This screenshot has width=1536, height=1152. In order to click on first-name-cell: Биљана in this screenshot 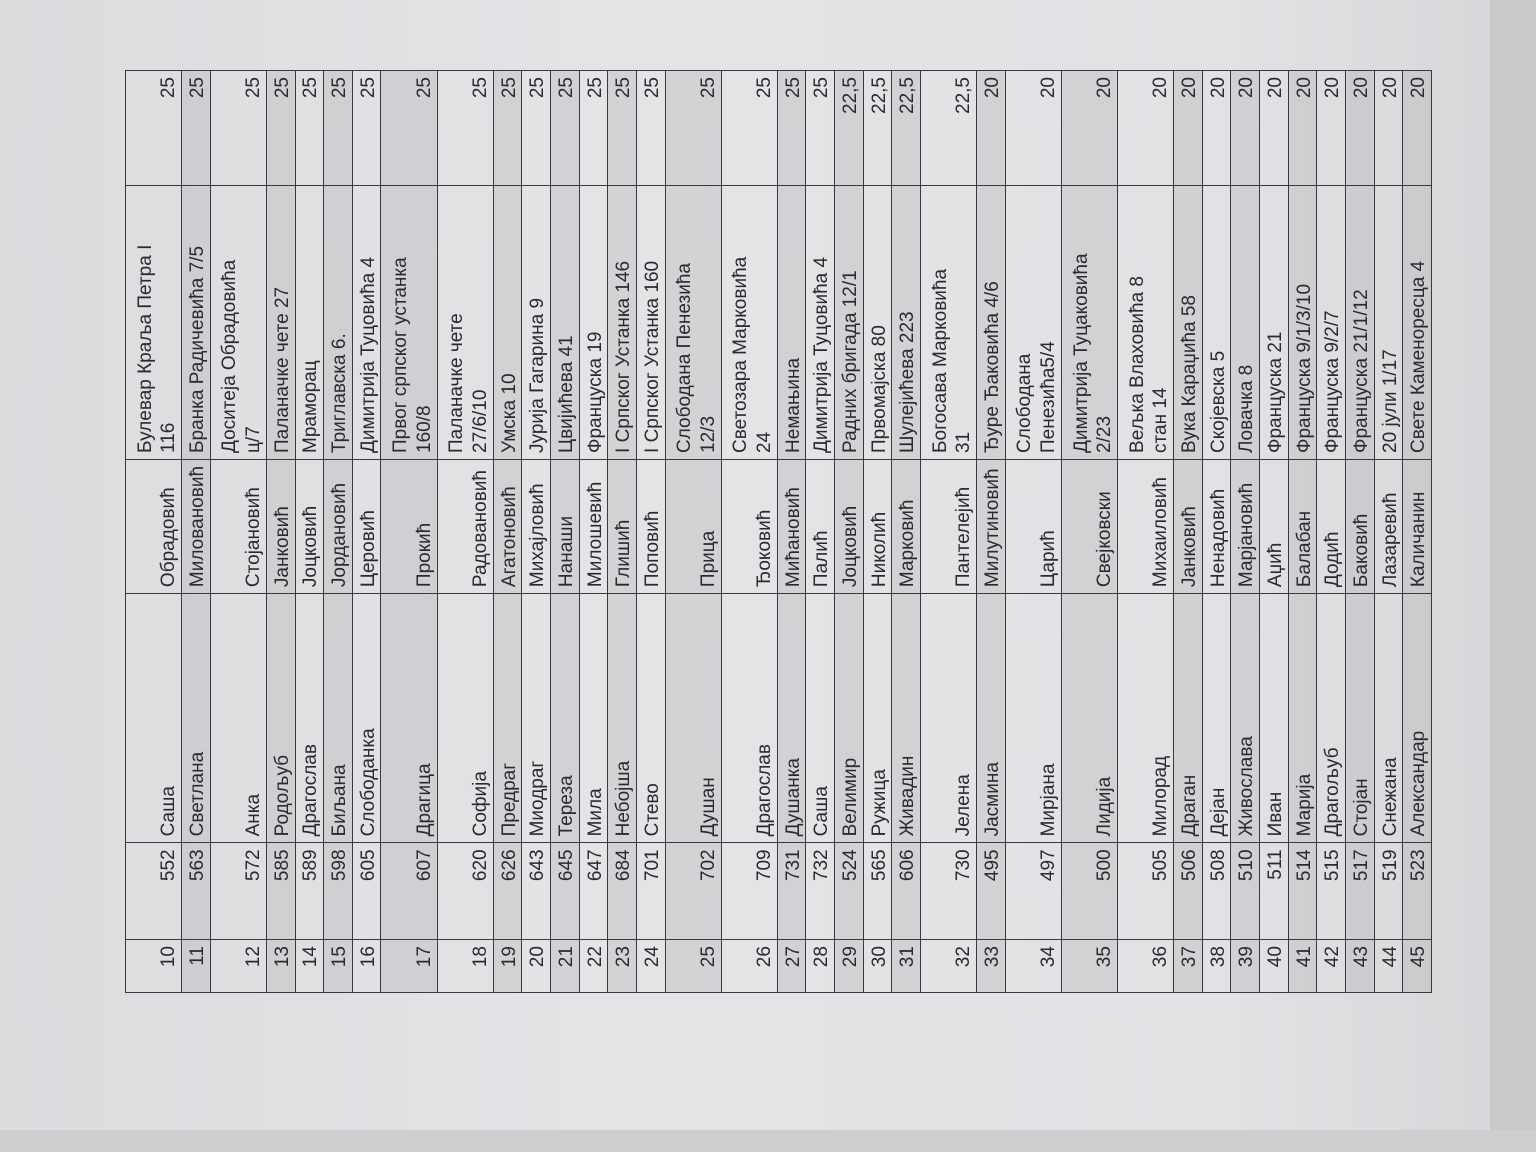, I will do `click(338, 718)`.